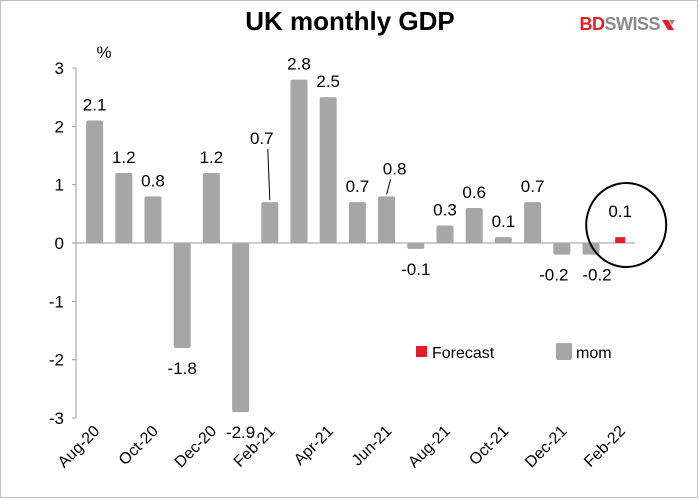 The height and width of the screenshot is (500, 700). Describe the element at coordinates (56, 301) in the screenshot. I see `y-tick-label: -1` at that location.